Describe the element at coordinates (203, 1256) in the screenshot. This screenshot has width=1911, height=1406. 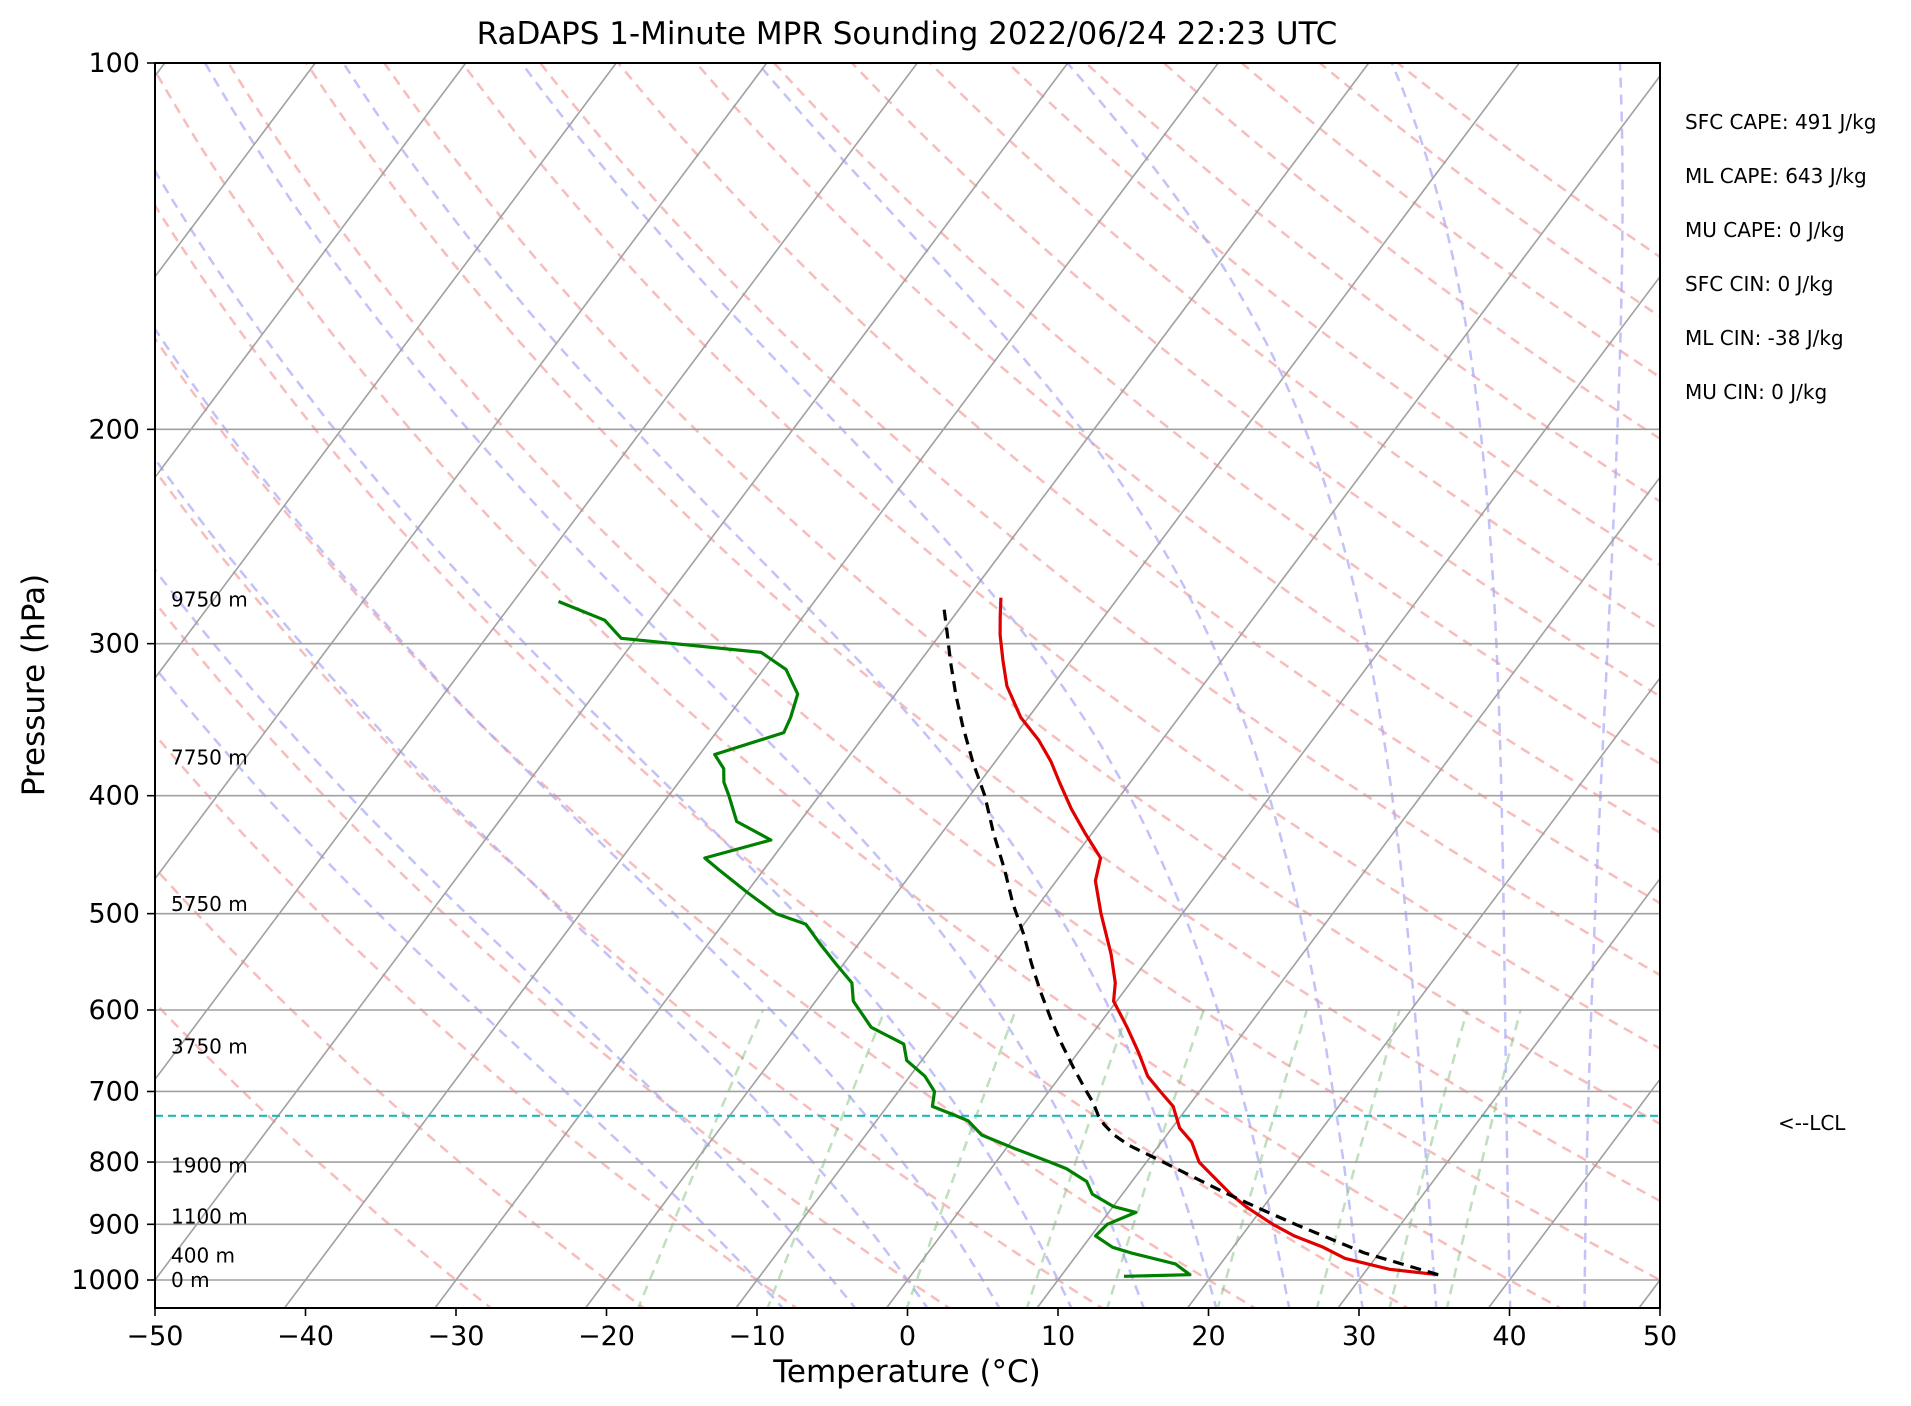
I see `height-label: 400 m` at that location.